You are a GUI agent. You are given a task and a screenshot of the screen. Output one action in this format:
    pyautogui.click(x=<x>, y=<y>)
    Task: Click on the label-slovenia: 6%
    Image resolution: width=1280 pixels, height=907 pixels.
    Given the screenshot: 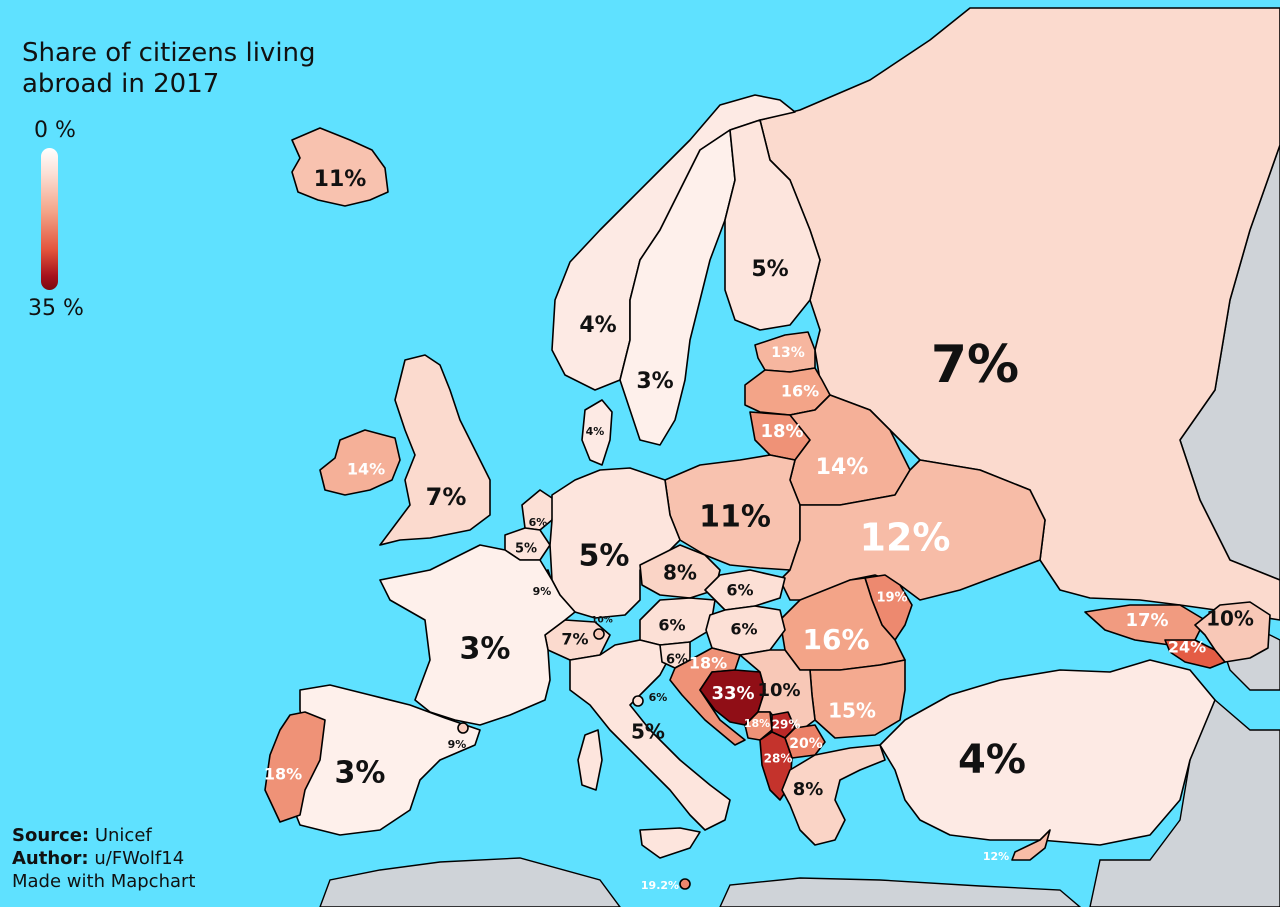 What is the action you would take?
    pyautogui.click(x=677, y=660)
    